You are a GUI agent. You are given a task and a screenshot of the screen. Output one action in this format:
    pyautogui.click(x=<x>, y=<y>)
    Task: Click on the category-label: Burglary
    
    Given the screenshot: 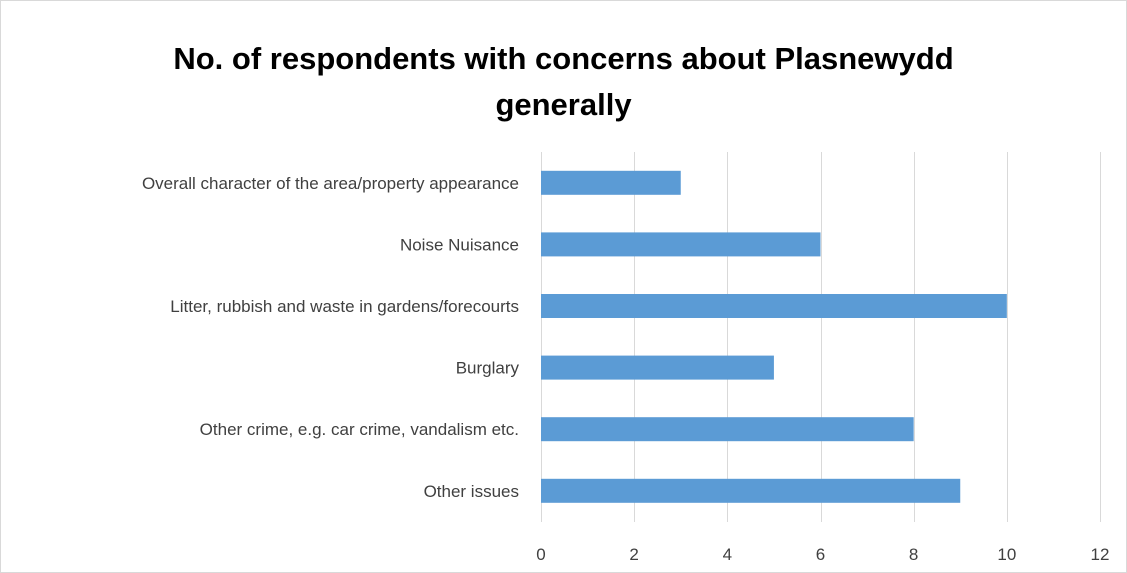 What is the action you would take?
    pyautogui.click(x=488, y=368)
    